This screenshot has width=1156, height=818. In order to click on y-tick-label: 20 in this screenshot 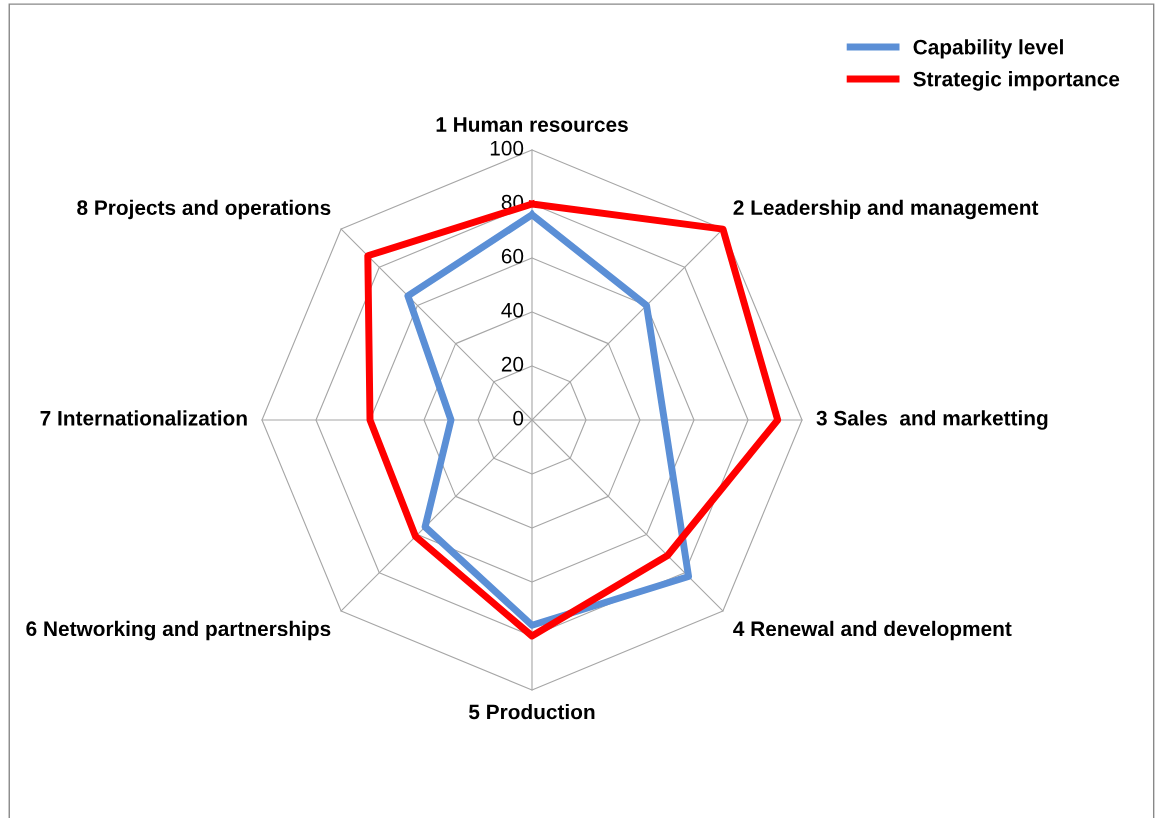, I will do `click(512, 364)`.